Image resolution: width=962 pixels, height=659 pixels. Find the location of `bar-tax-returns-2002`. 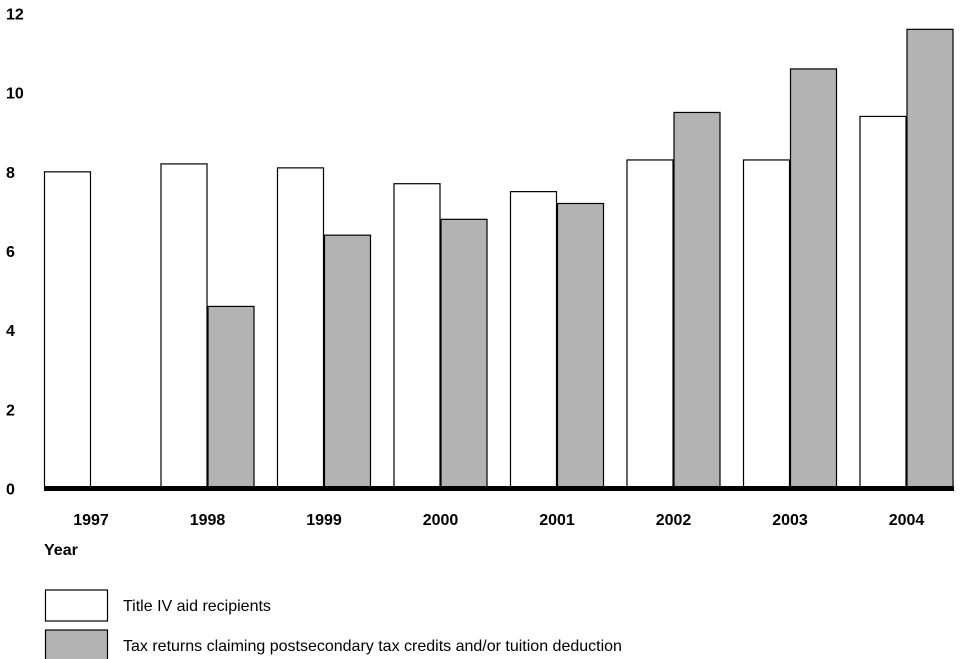

bar-tax-returns-2002 is located at coordinates (697, 300).